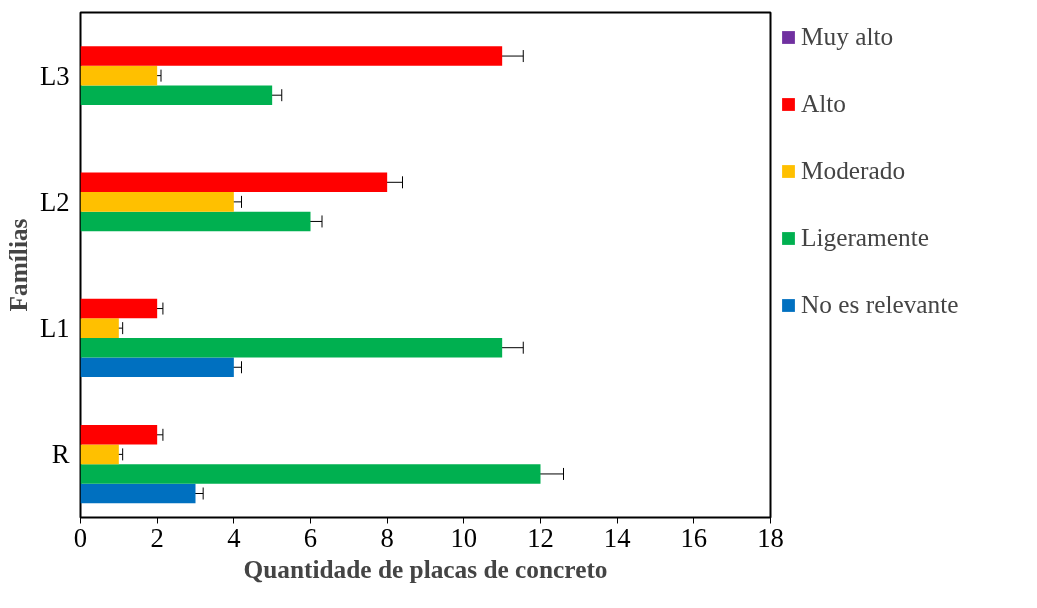  I want to click on x-tick-label: 12, so click(540, 537).